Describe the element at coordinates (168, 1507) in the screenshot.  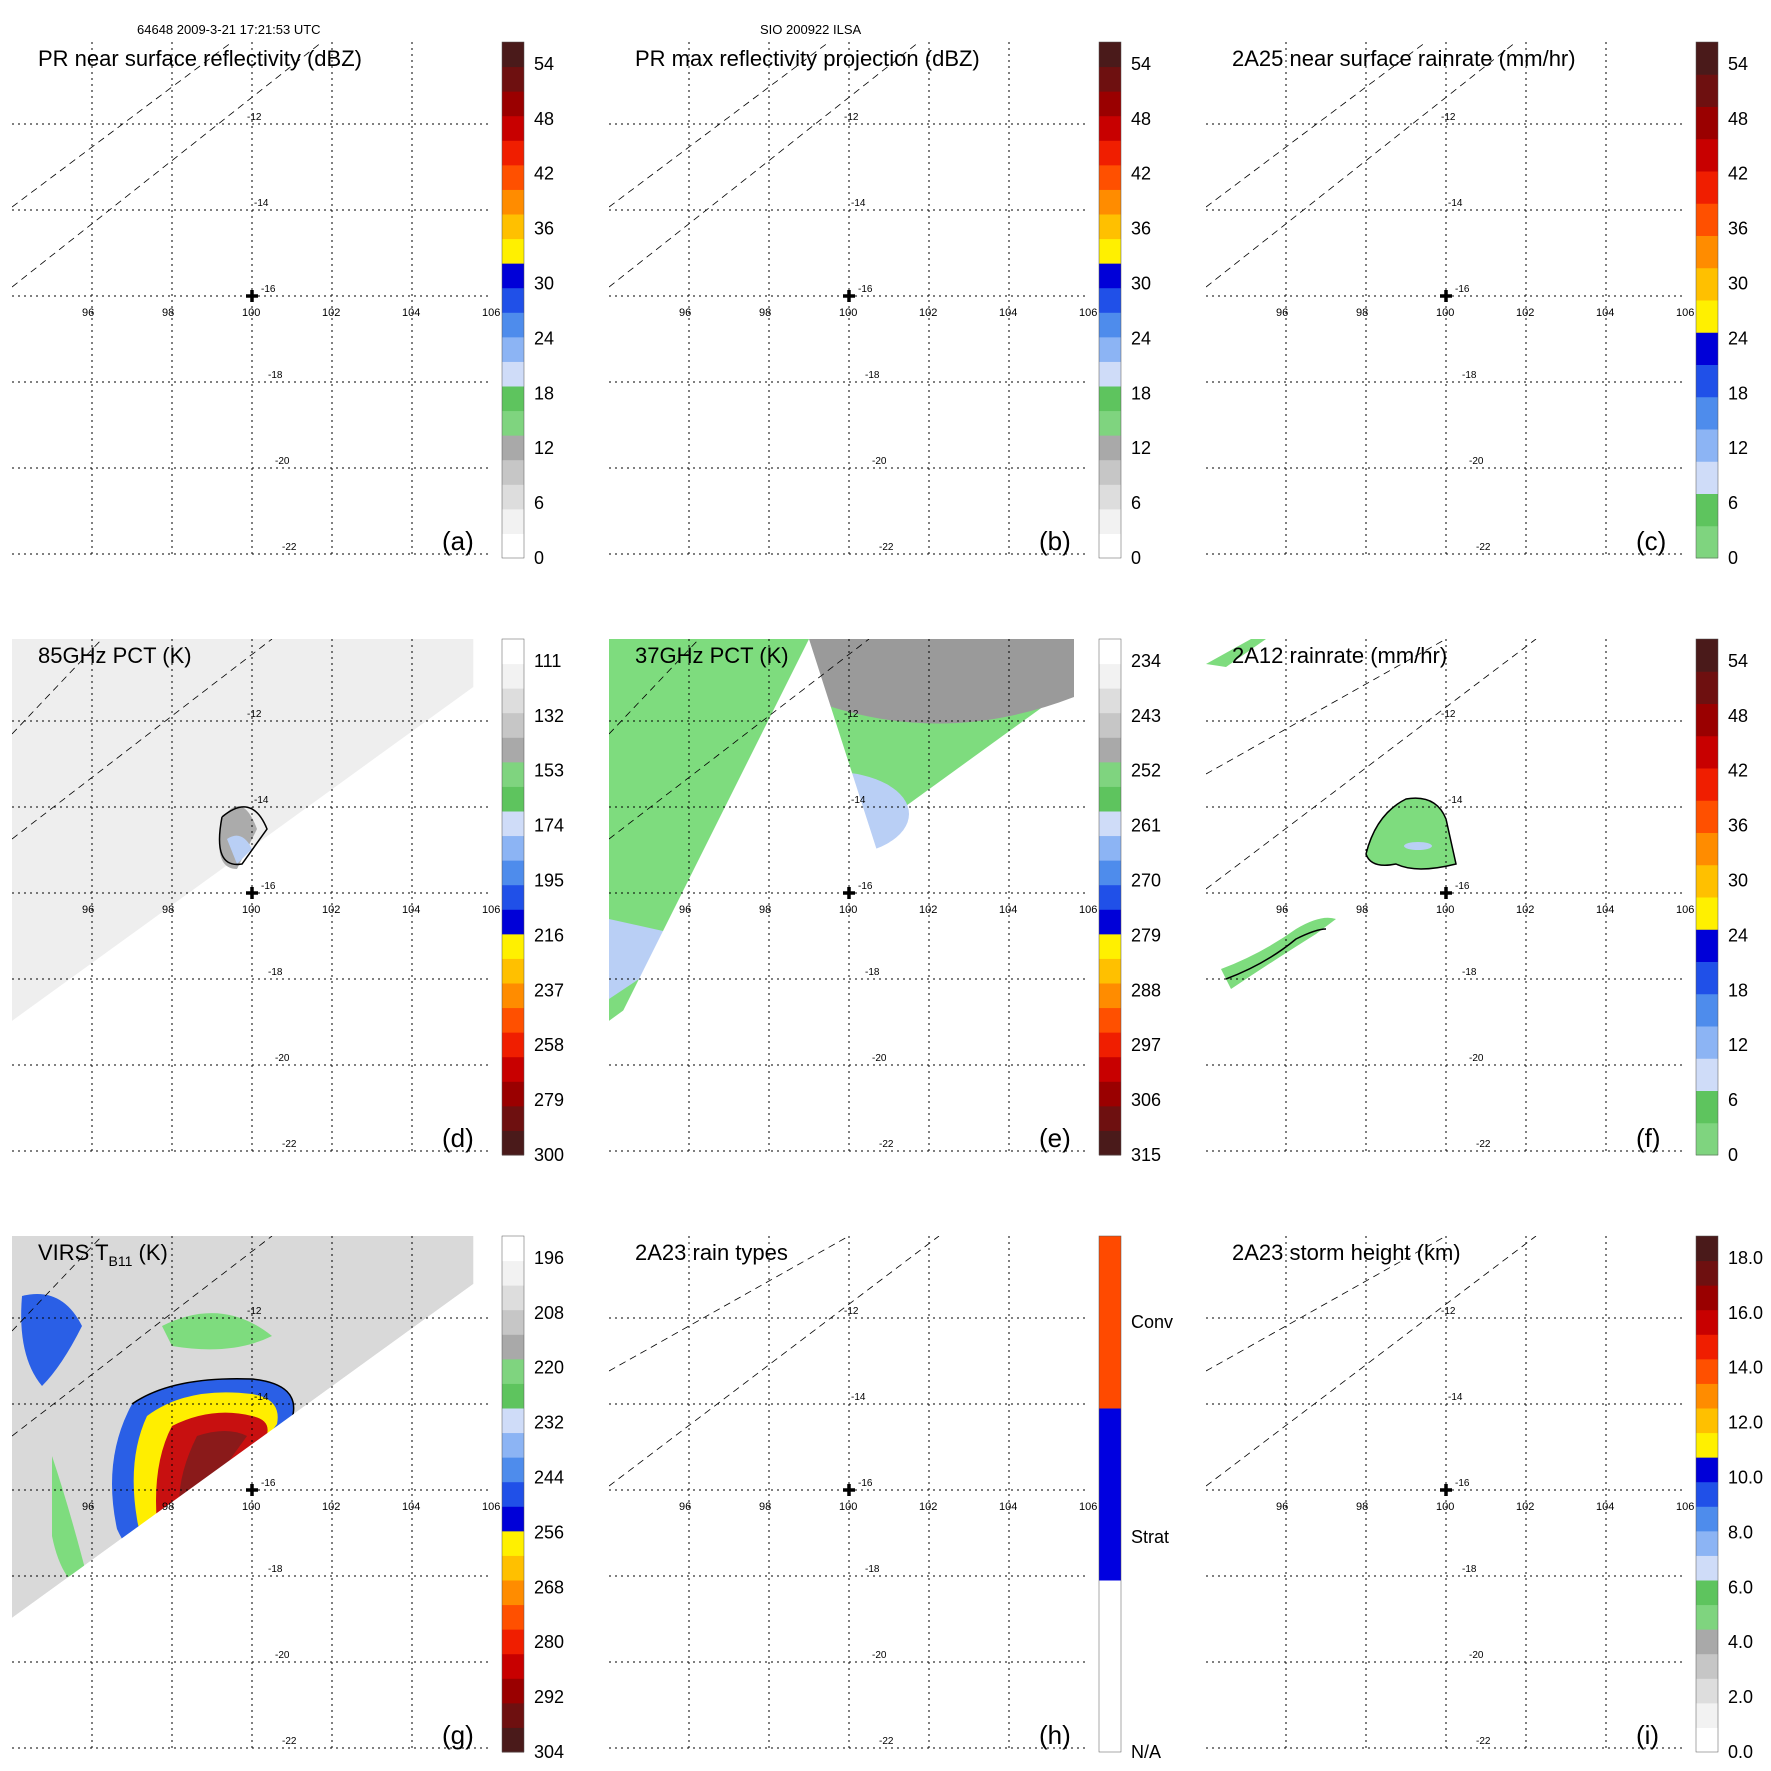
I see `lon-label: 98` at that location.